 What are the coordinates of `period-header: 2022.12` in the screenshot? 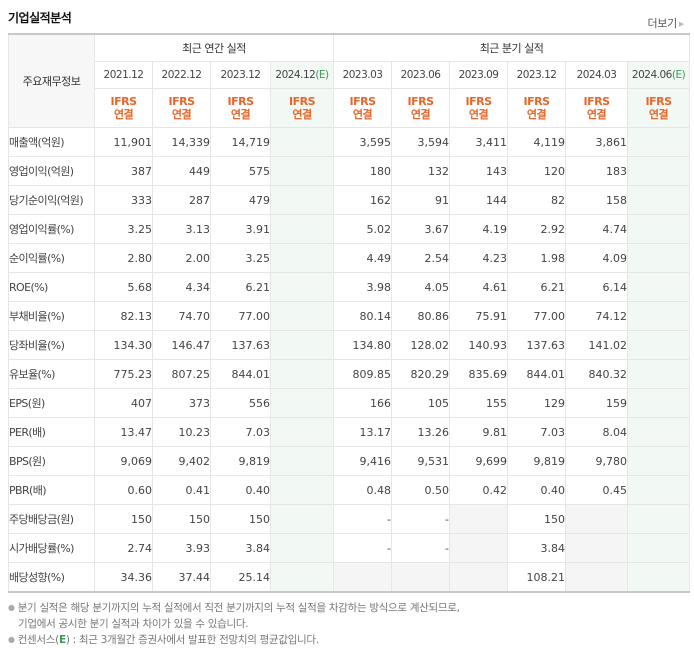 It's located at (181, 75).